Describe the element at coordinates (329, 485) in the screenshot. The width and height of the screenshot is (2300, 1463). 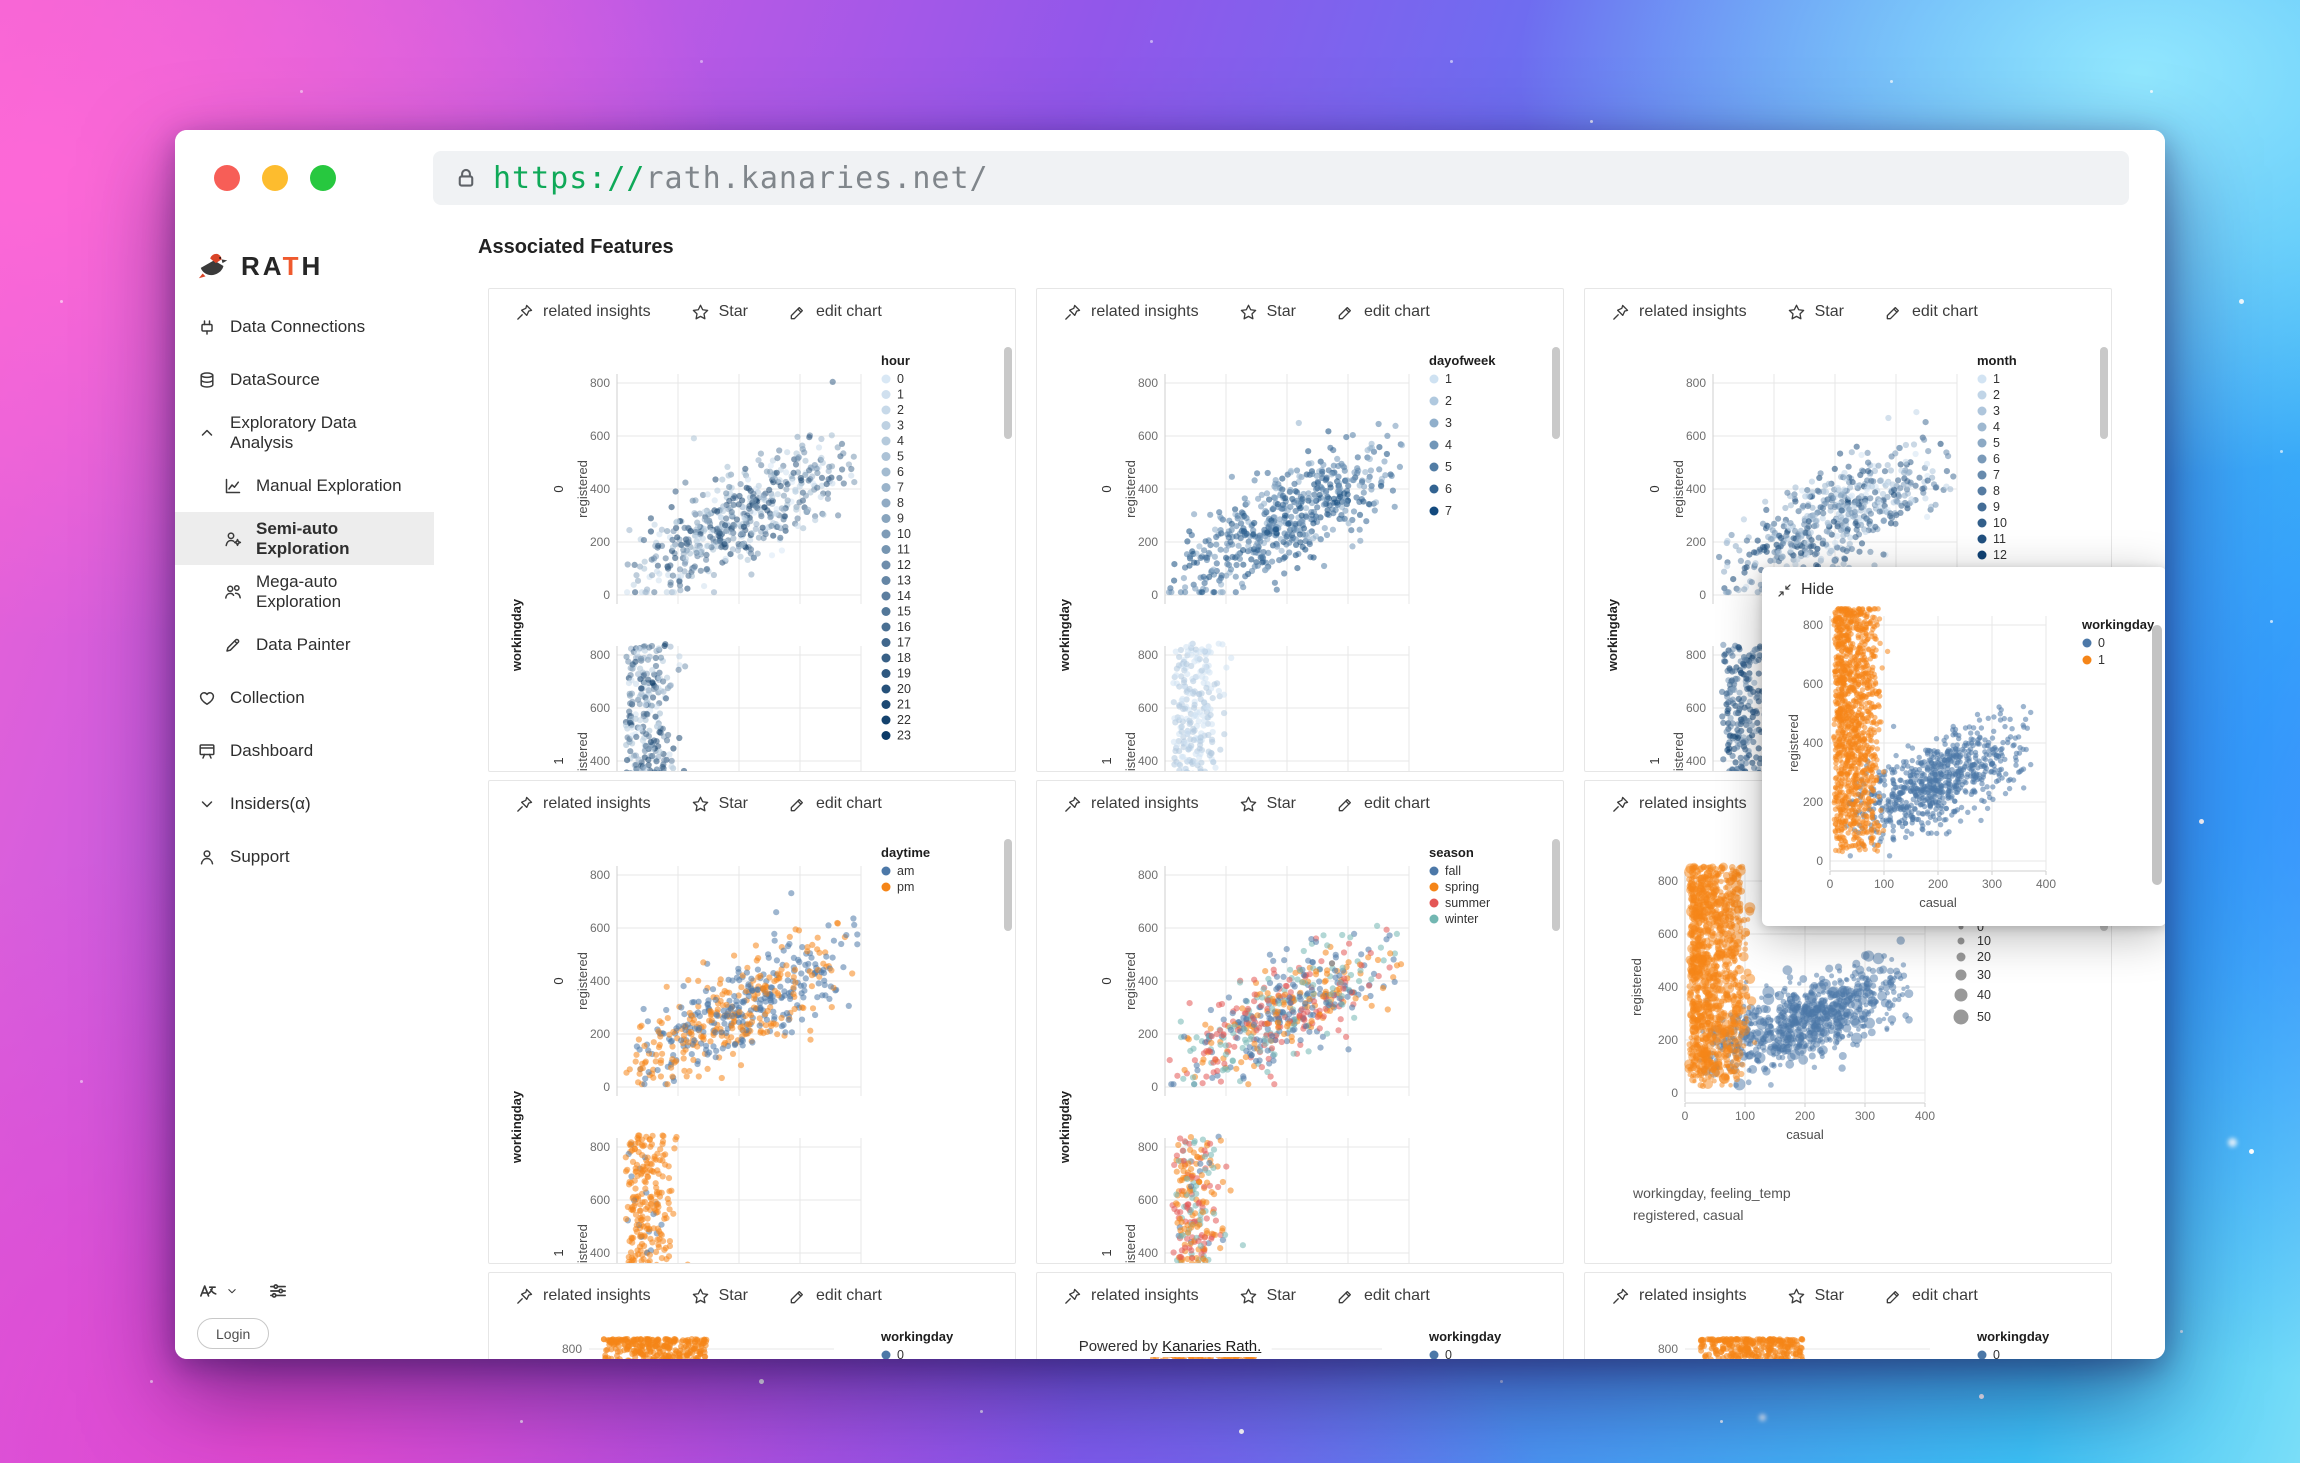
I see `sidebar-item-label: Manual Exploration` at that location.